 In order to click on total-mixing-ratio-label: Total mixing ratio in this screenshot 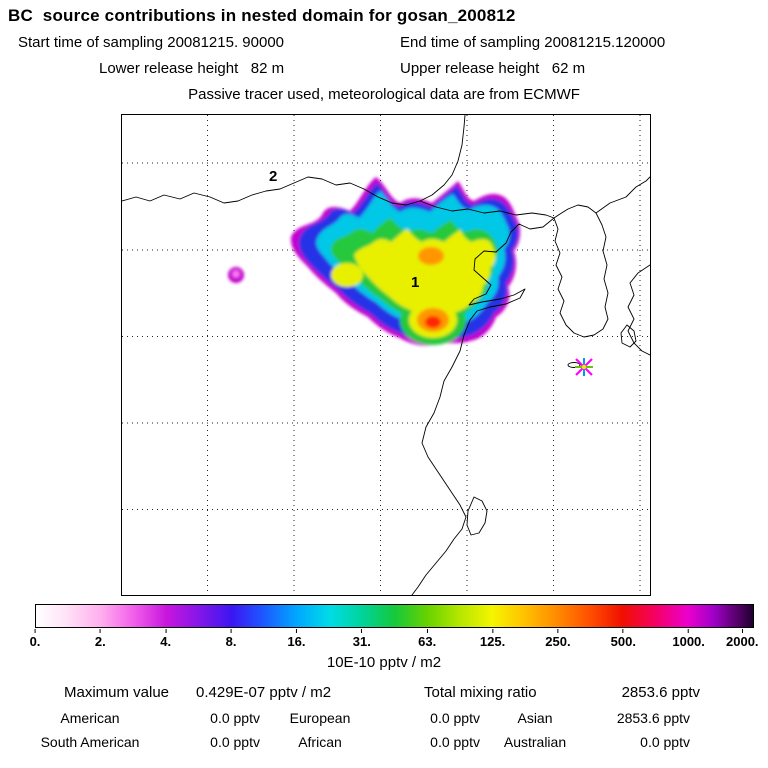, I will do `click(480, 692)`.